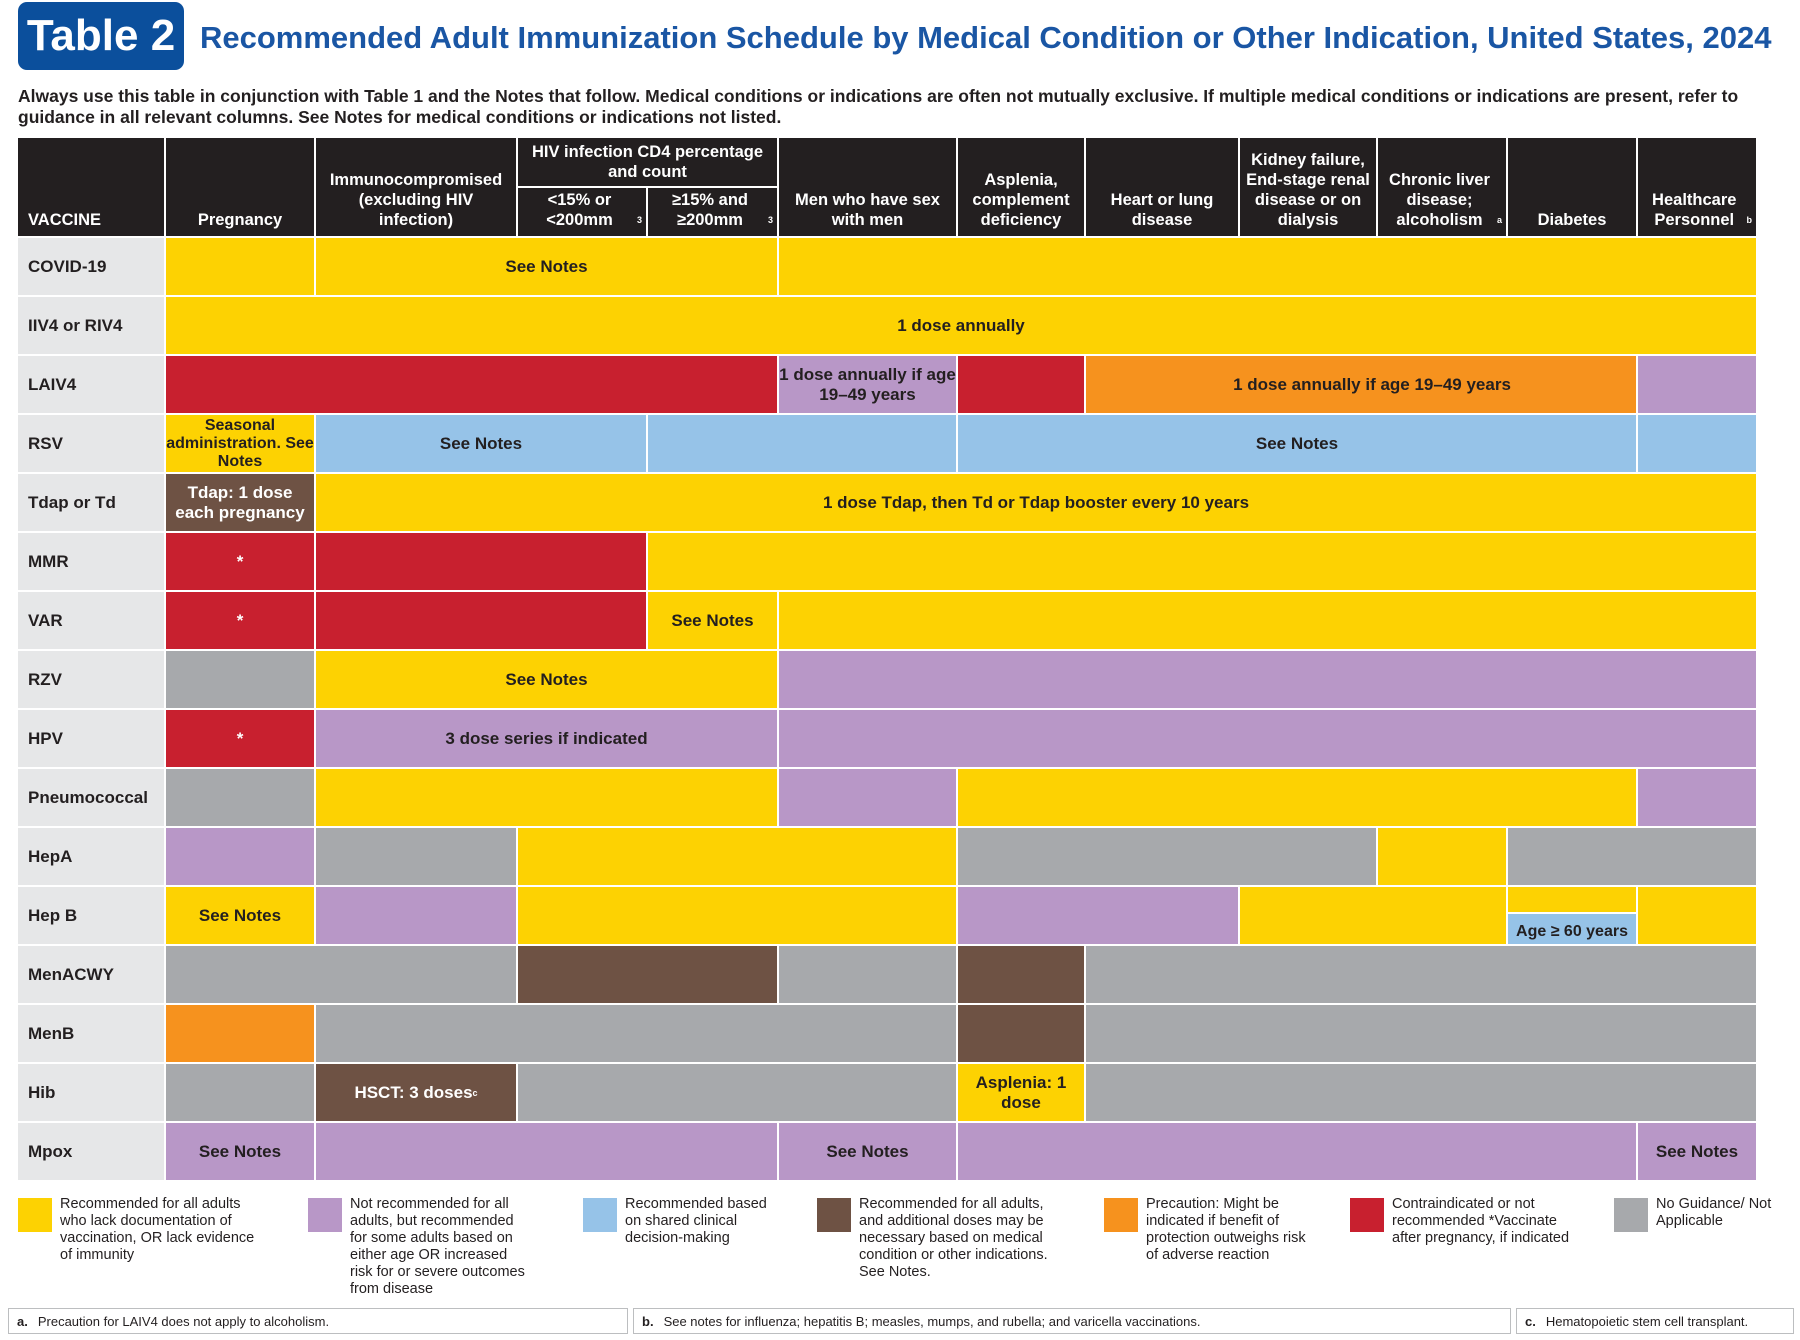 This screenshot has width=1800, height=1340. Describe the element at coordinates (1530, 1321) in the screenshot. I see `footnote-label: c.` at that location.